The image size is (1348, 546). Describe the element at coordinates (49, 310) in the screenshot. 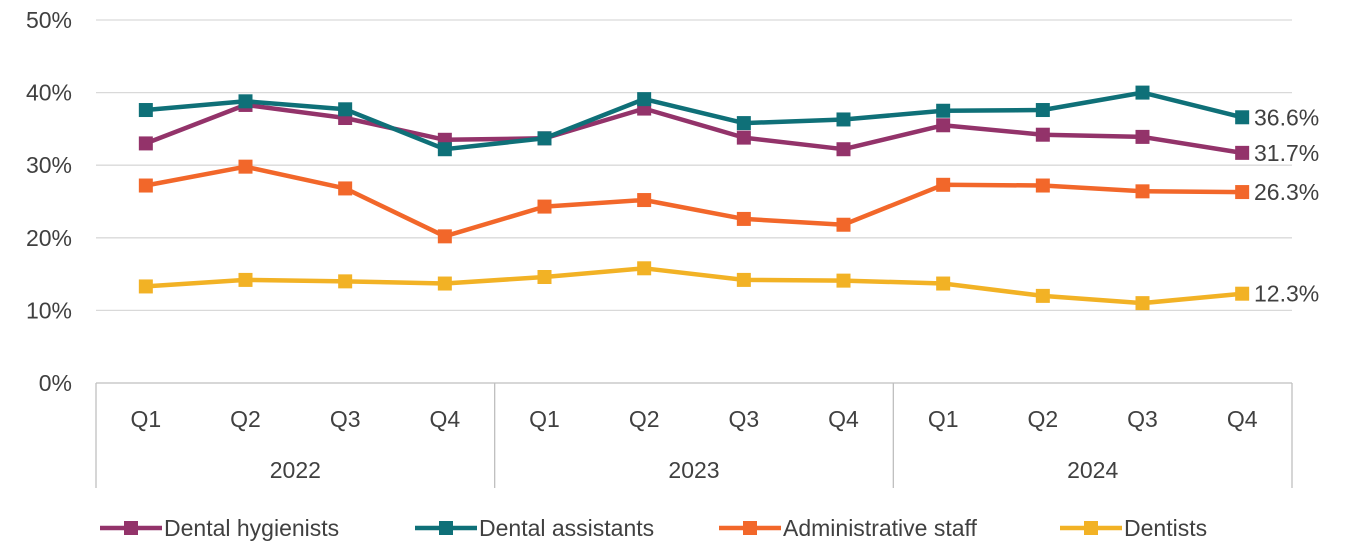

I see `y-tick-label: 10%` at that location.